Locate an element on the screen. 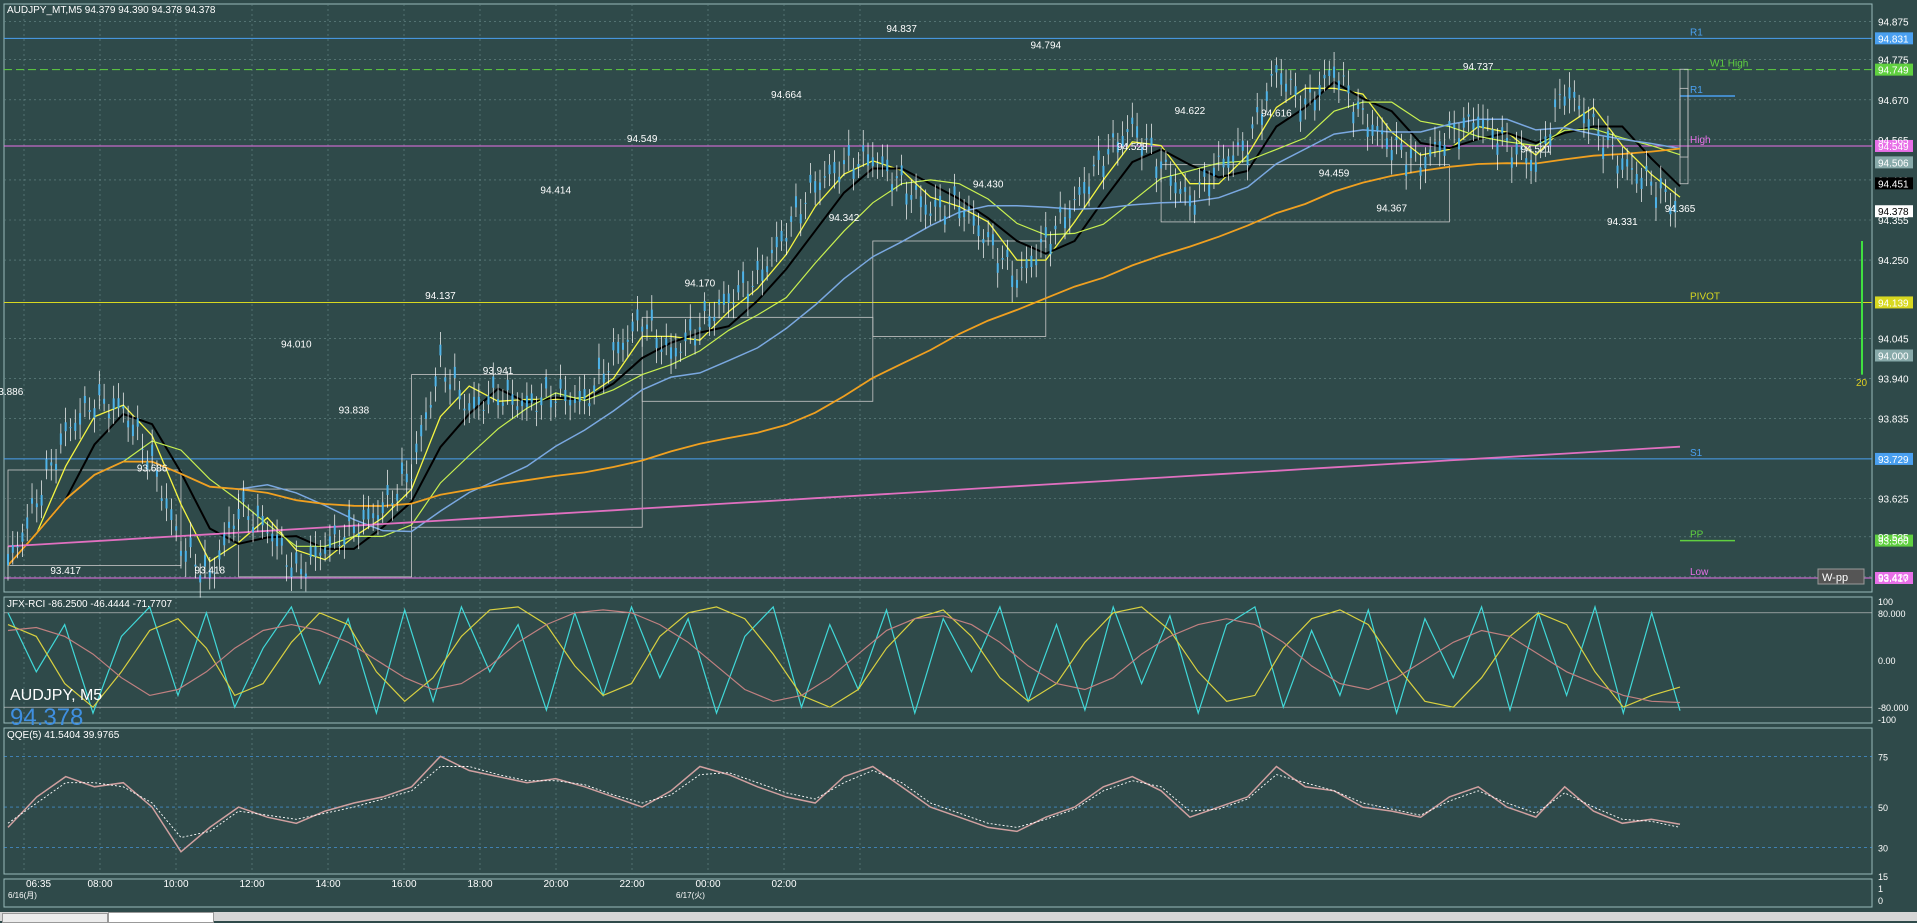 The height and width of the screenshot is (923, 1917). price-tick-label: 93.525 is located at coordinates (1893, 538).